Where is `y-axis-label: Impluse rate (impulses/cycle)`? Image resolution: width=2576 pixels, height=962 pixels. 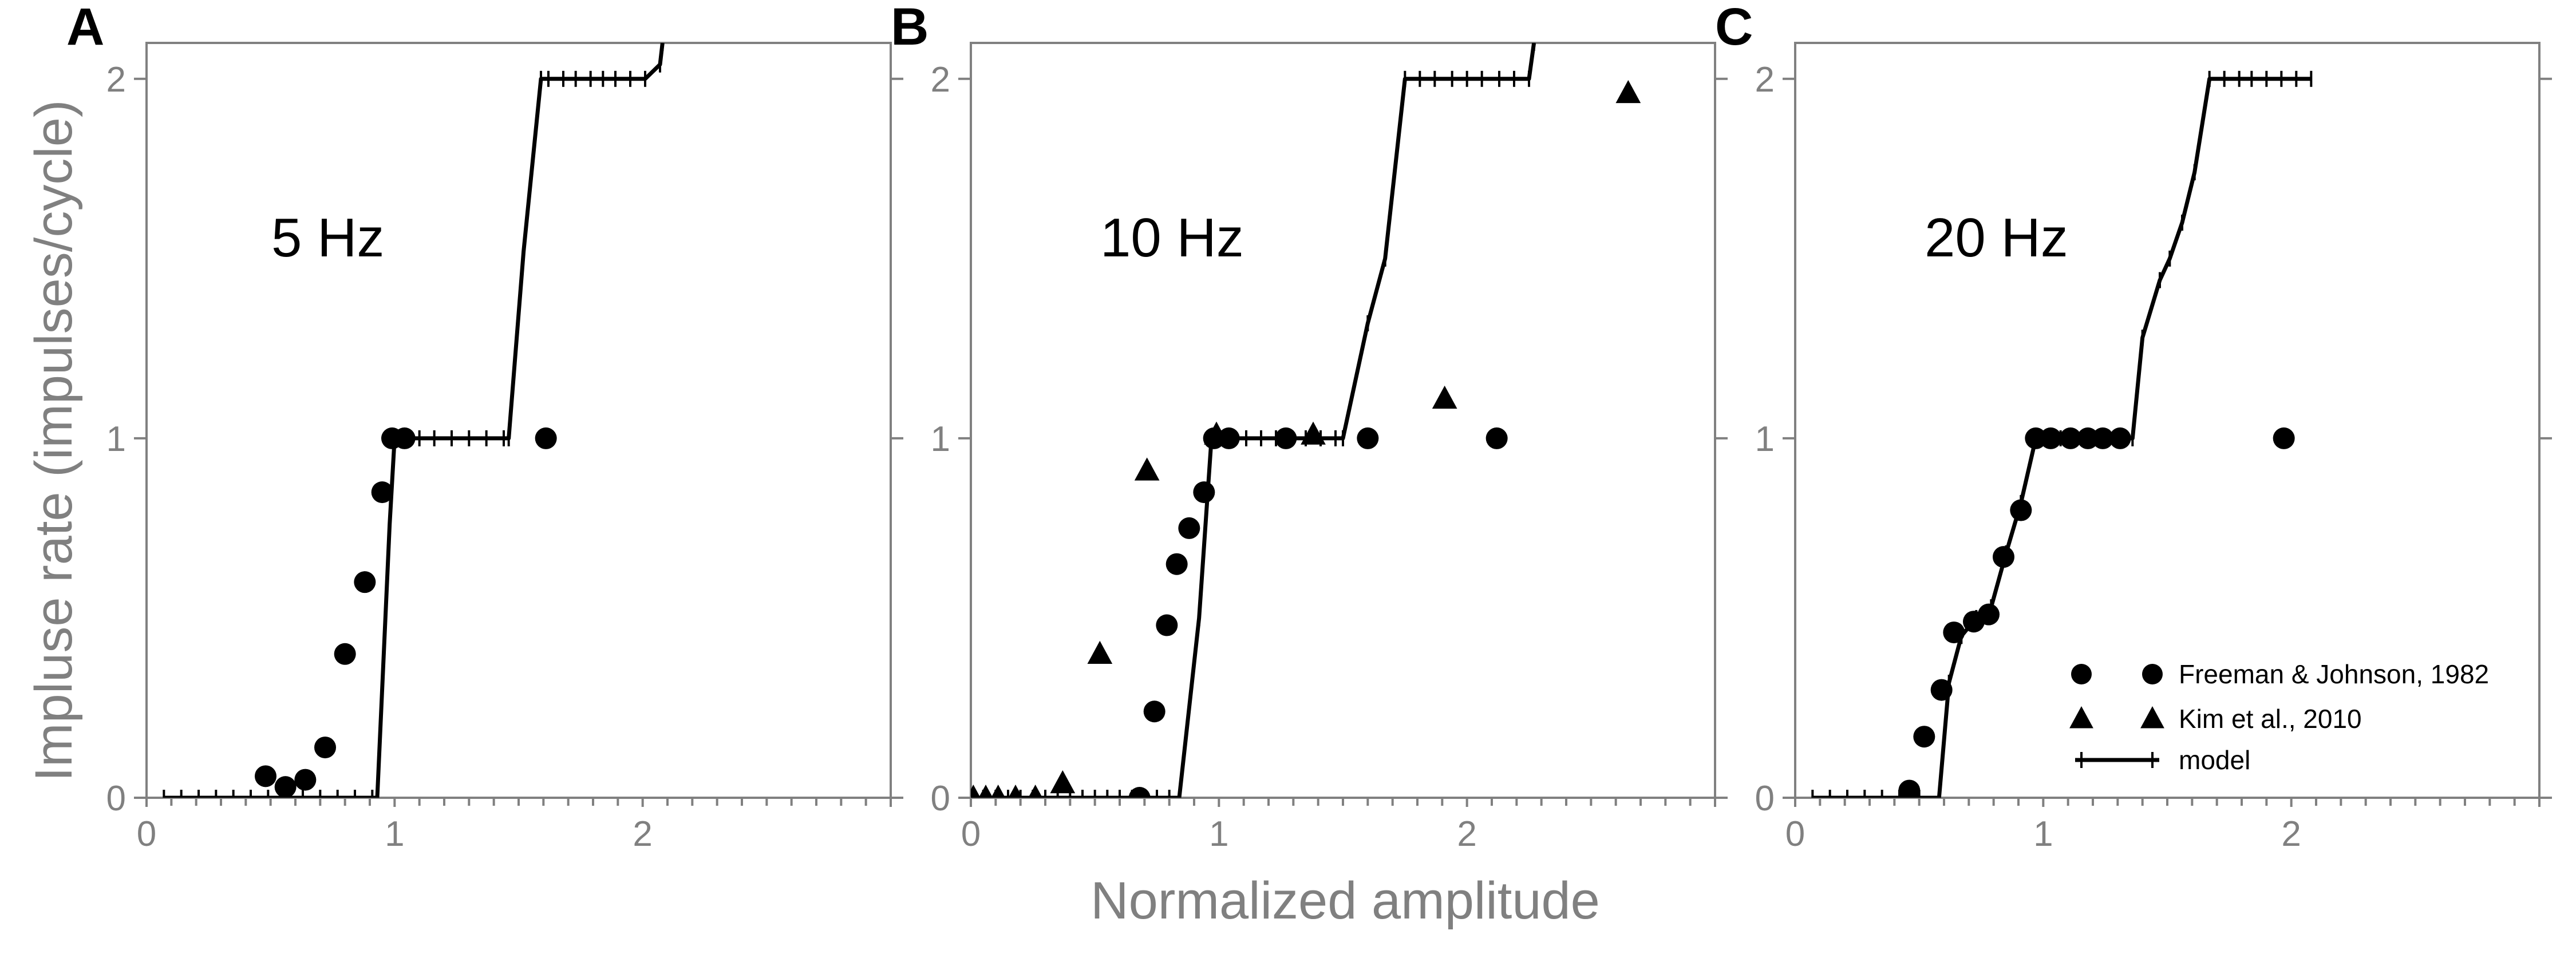
y-axis-label: Impluse rate (impulses/cycle) is located at coordinates (54, 441).